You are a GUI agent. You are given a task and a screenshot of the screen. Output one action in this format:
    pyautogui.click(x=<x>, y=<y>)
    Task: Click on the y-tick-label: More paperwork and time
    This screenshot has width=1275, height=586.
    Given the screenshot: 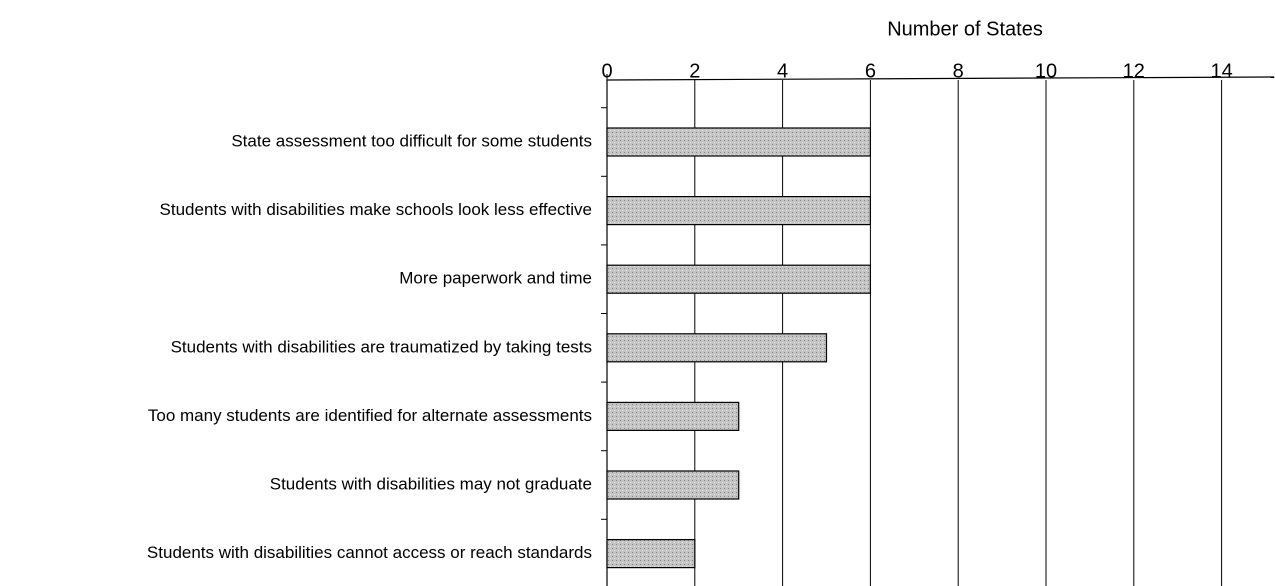 What is the action you would take?
    pyautogui.click(x=495, y=278)
    